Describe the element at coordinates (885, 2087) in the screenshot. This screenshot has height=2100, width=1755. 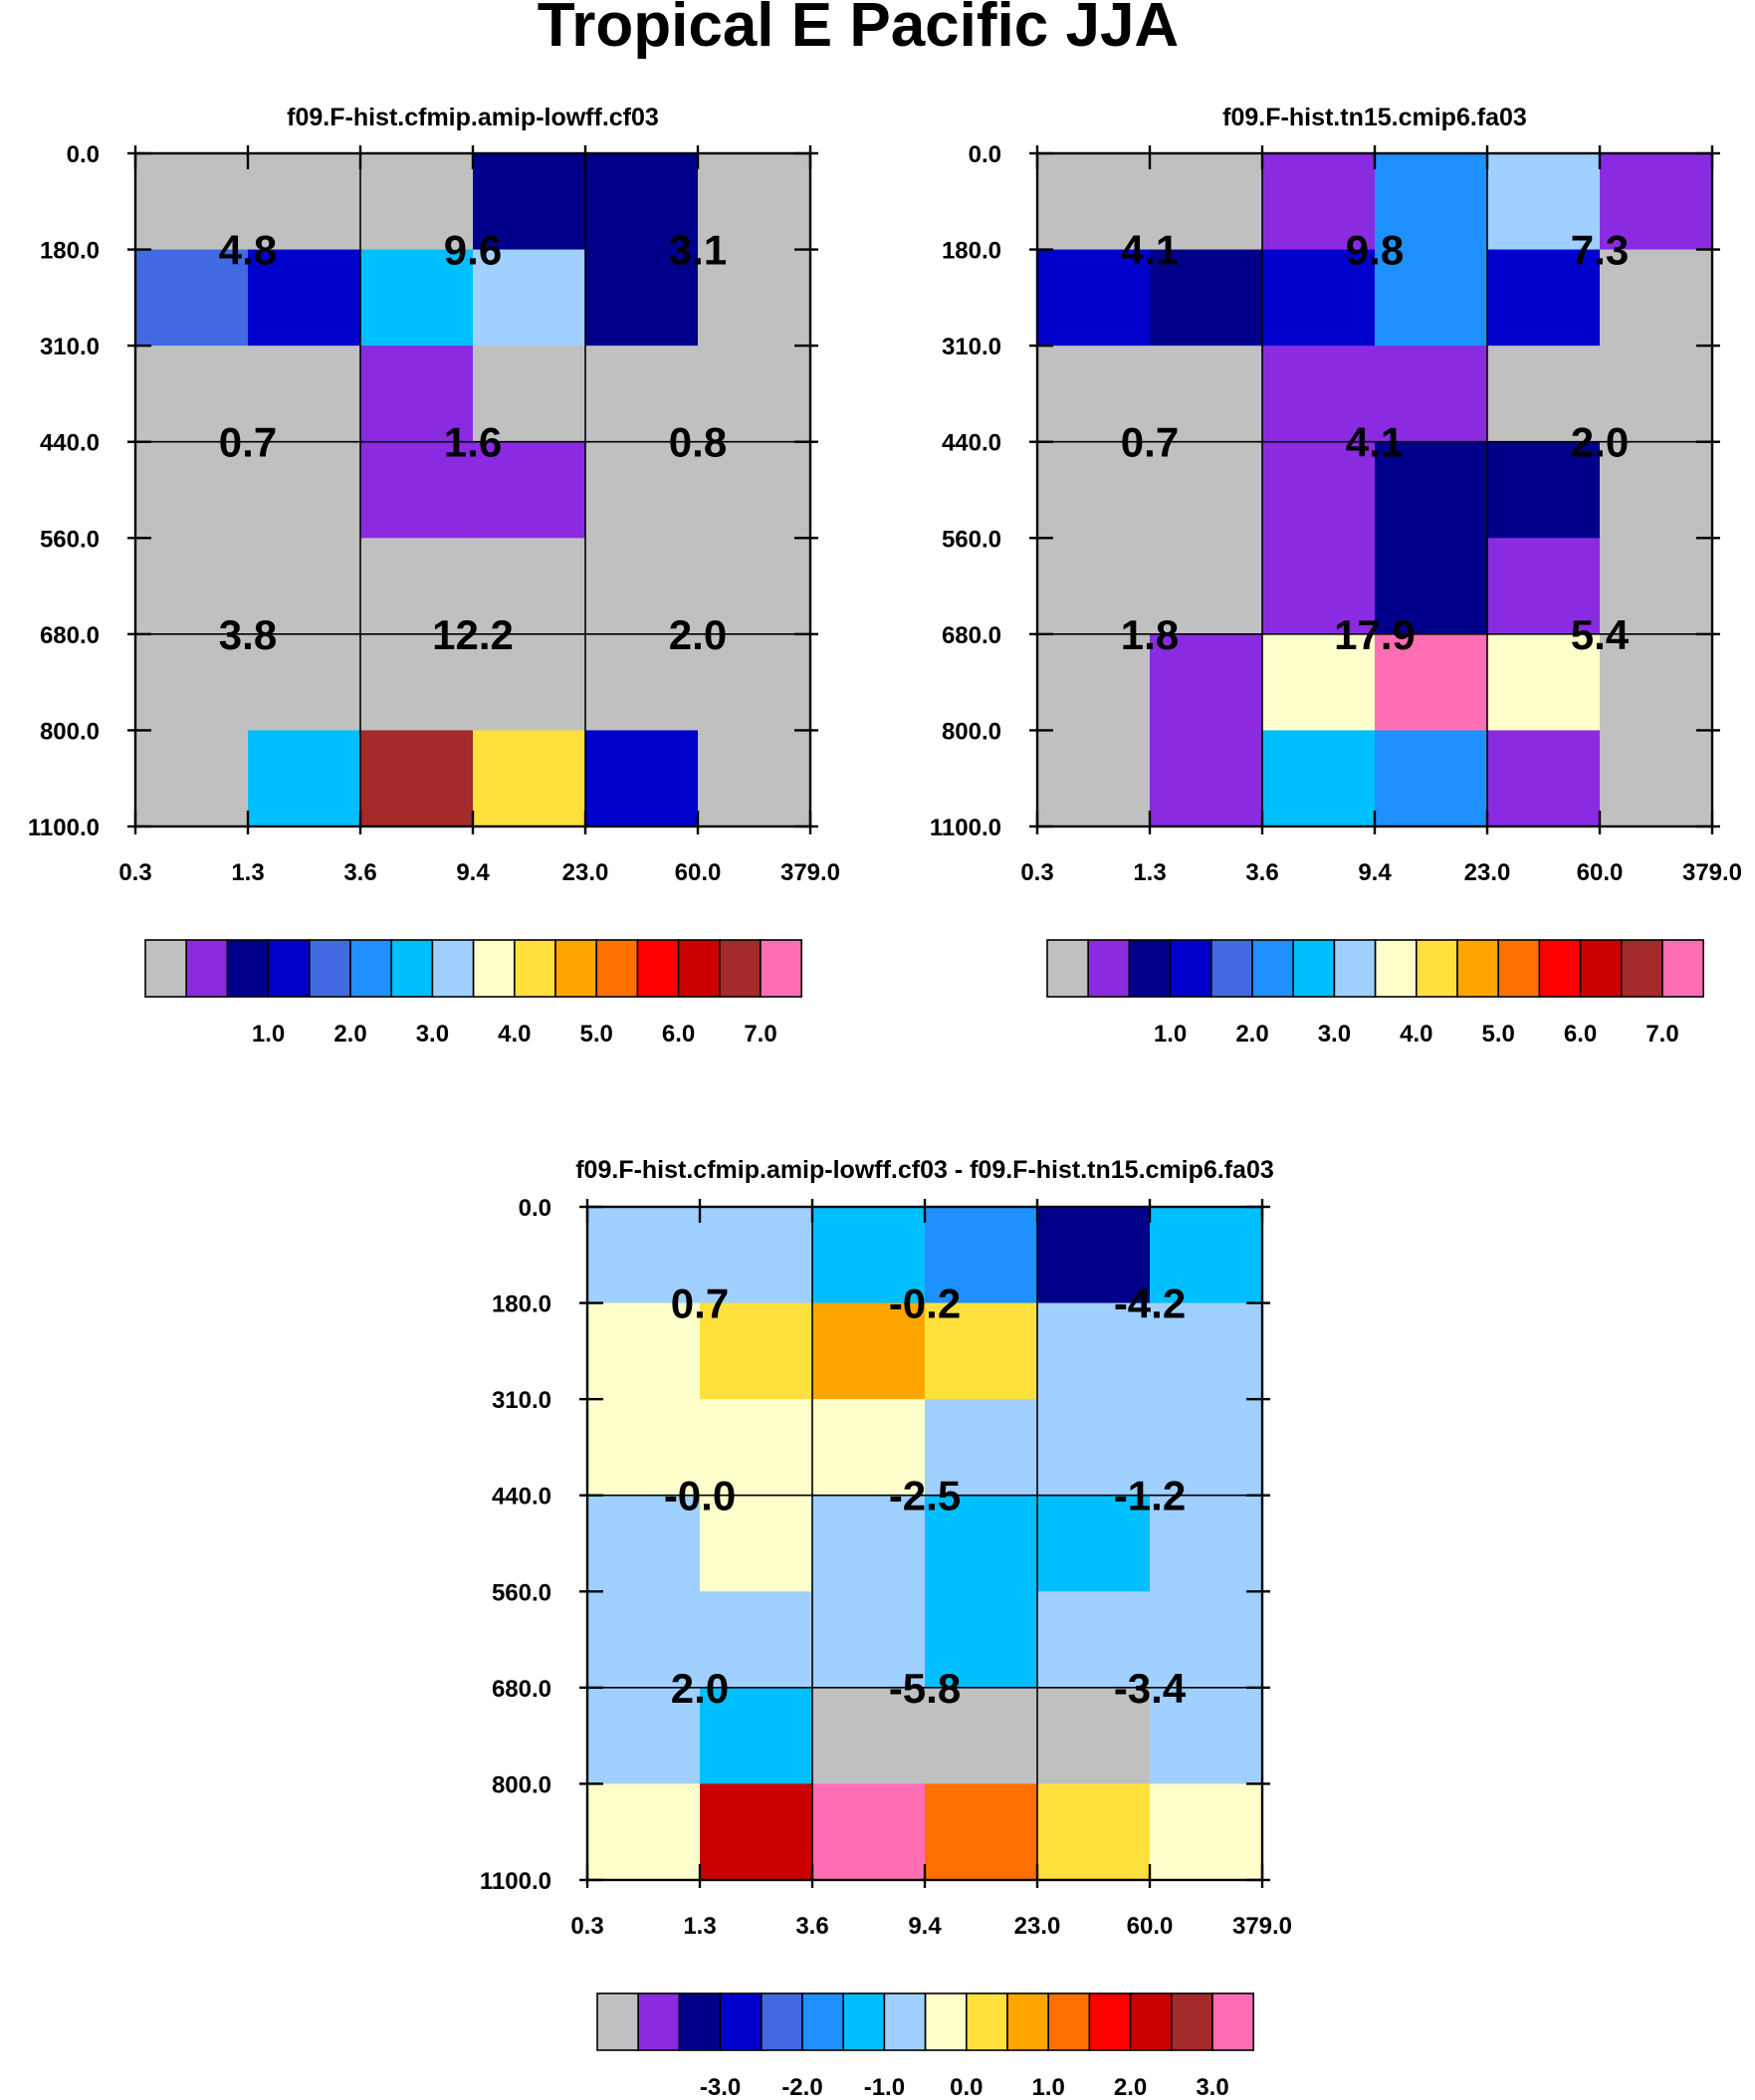
I see `colorbar-tick-label: -1.0` at that location.